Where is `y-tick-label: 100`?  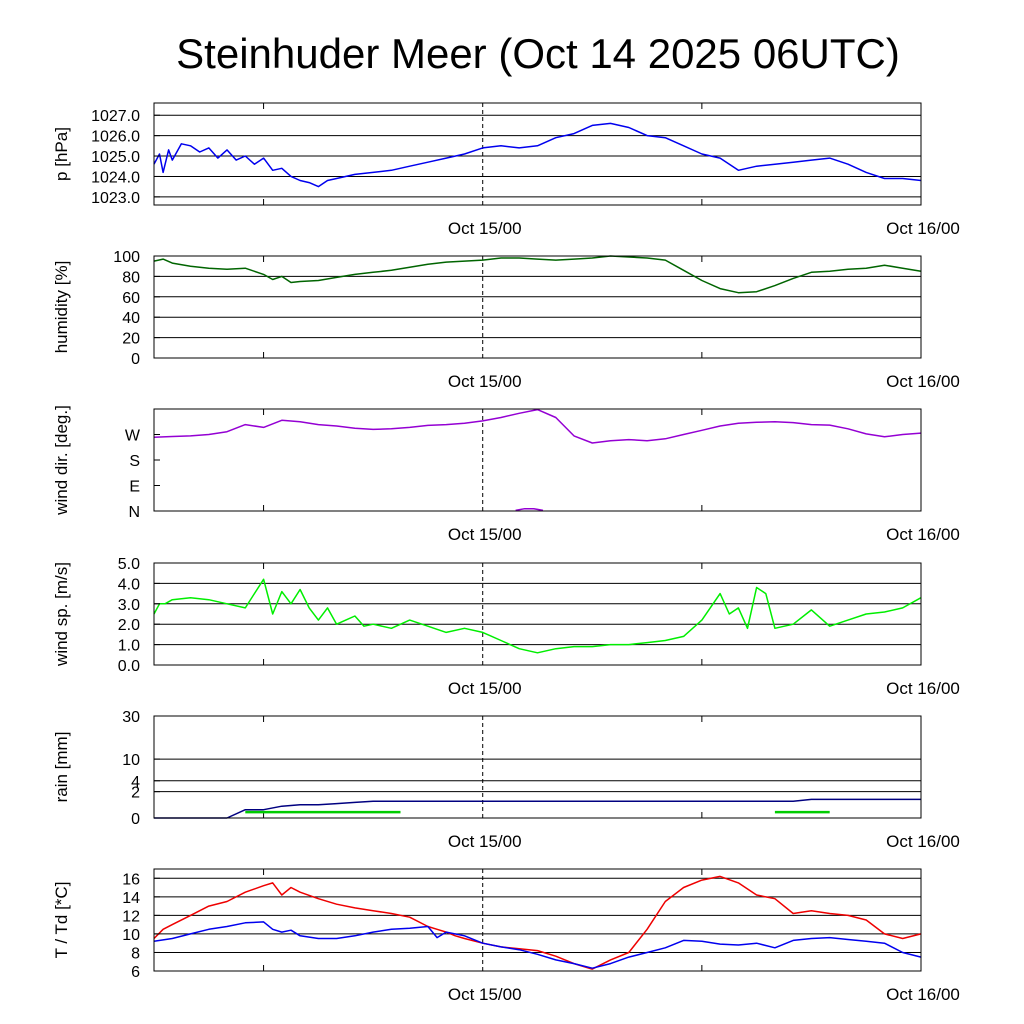
y-tick-label: 100 is located at coordinates (126, 257).